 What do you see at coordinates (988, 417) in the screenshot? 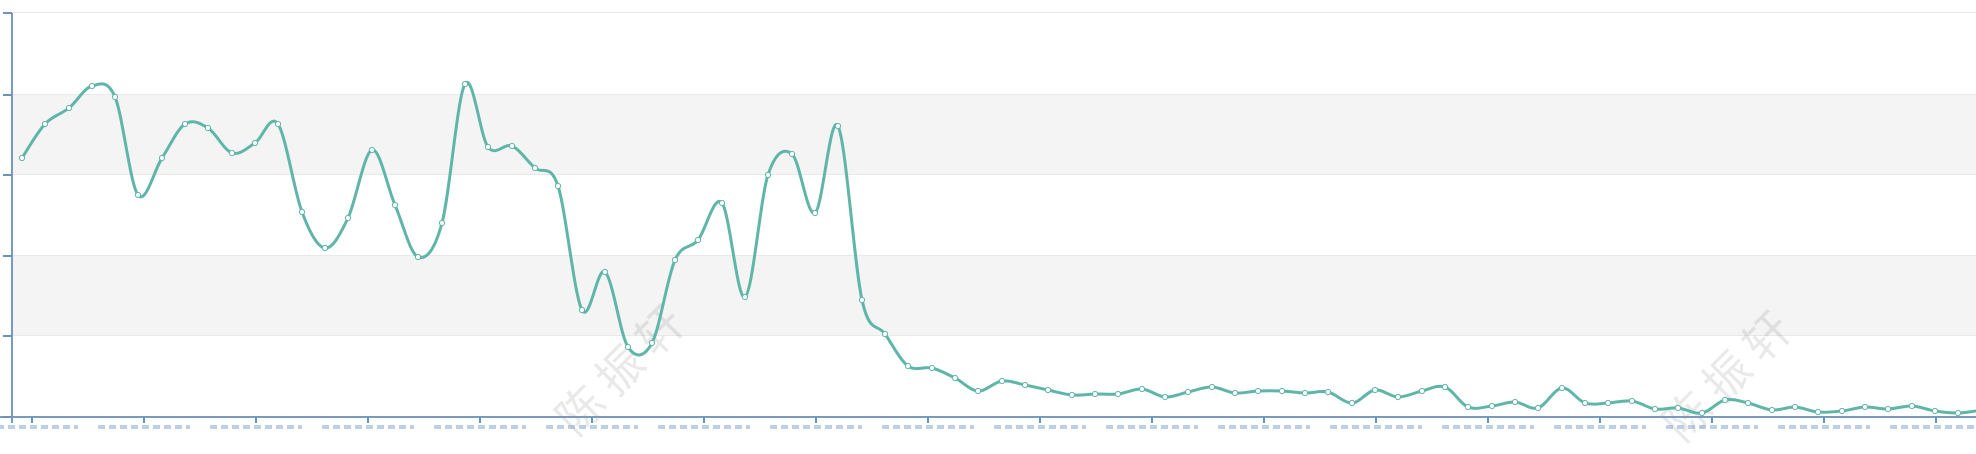
I see `x-axis-line` at bounding box center [988, 417].